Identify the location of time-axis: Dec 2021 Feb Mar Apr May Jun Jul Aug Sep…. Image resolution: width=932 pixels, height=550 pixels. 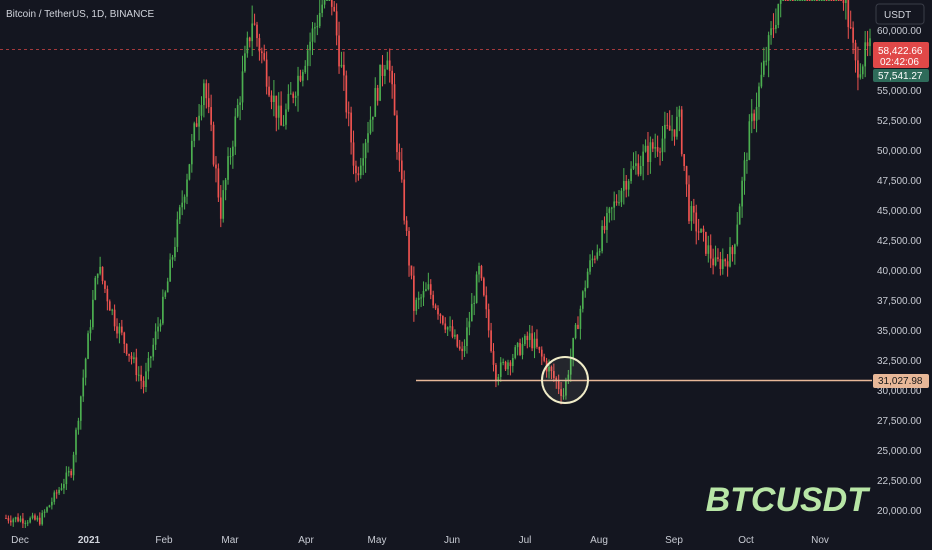
(420, 540).